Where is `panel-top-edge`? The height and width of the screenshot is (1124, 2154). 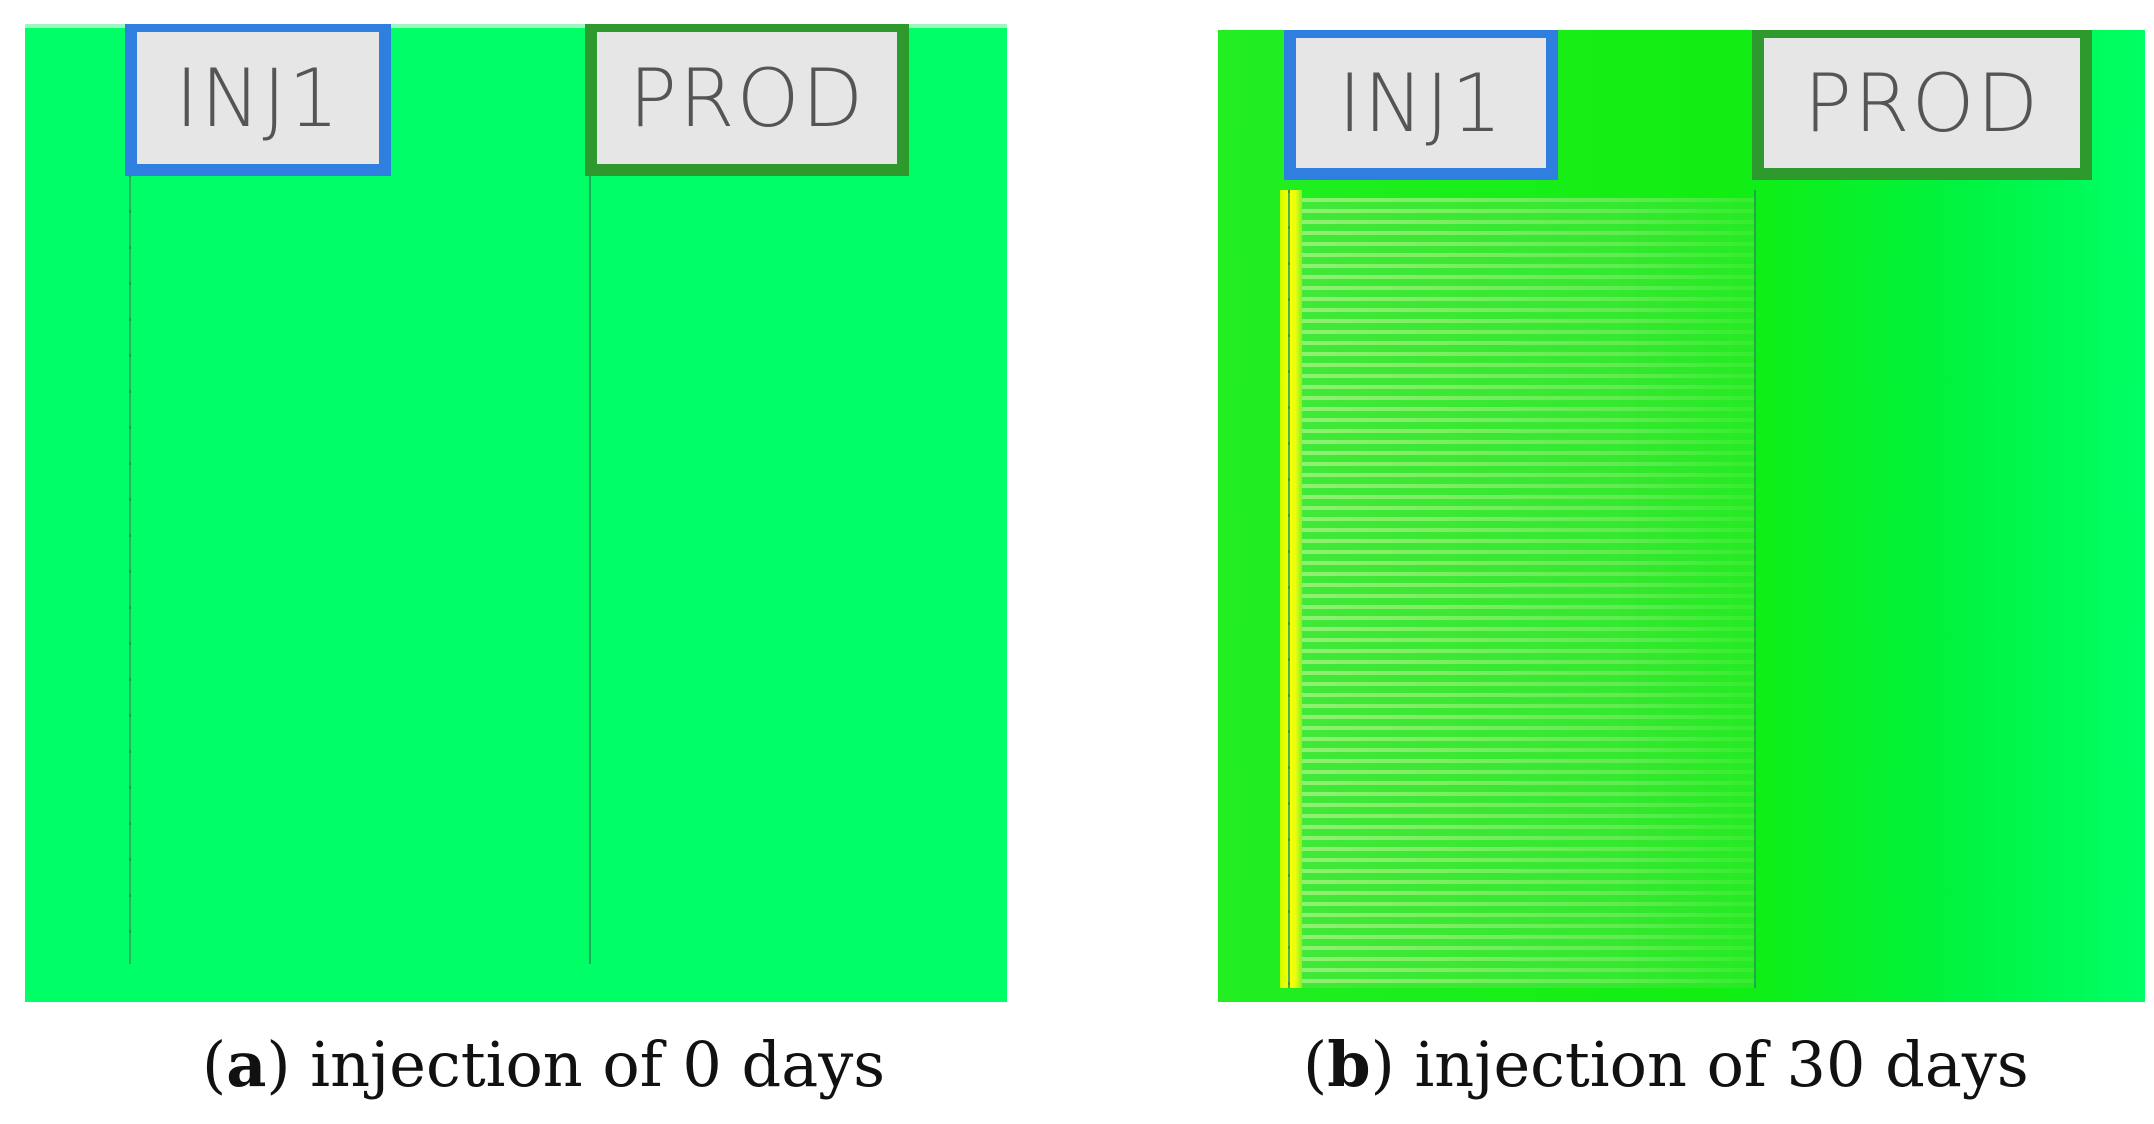 panel-top-edge is located at coordinates (516, 26).